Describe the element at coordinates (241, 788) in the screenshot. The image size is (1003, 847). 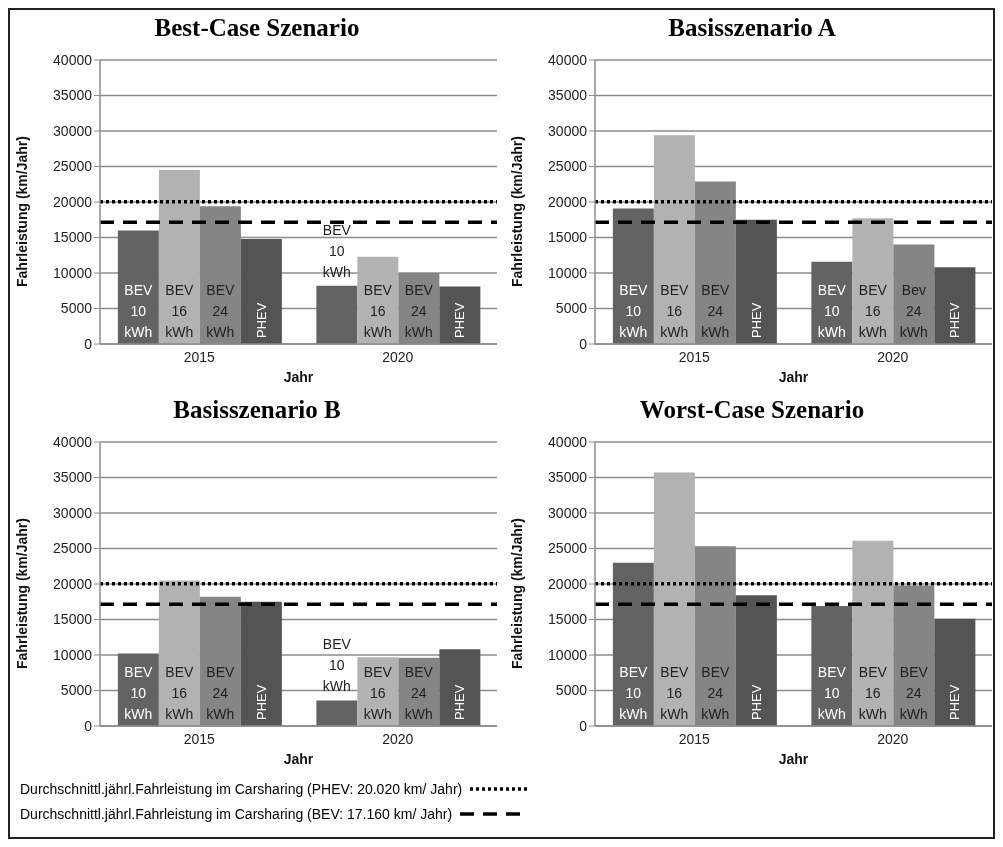
I see `legend-label: Durchschnittl.jährl.Fahrleistung im Carsharing (PHEV: 20.020 km/ Jahr)` at that location.